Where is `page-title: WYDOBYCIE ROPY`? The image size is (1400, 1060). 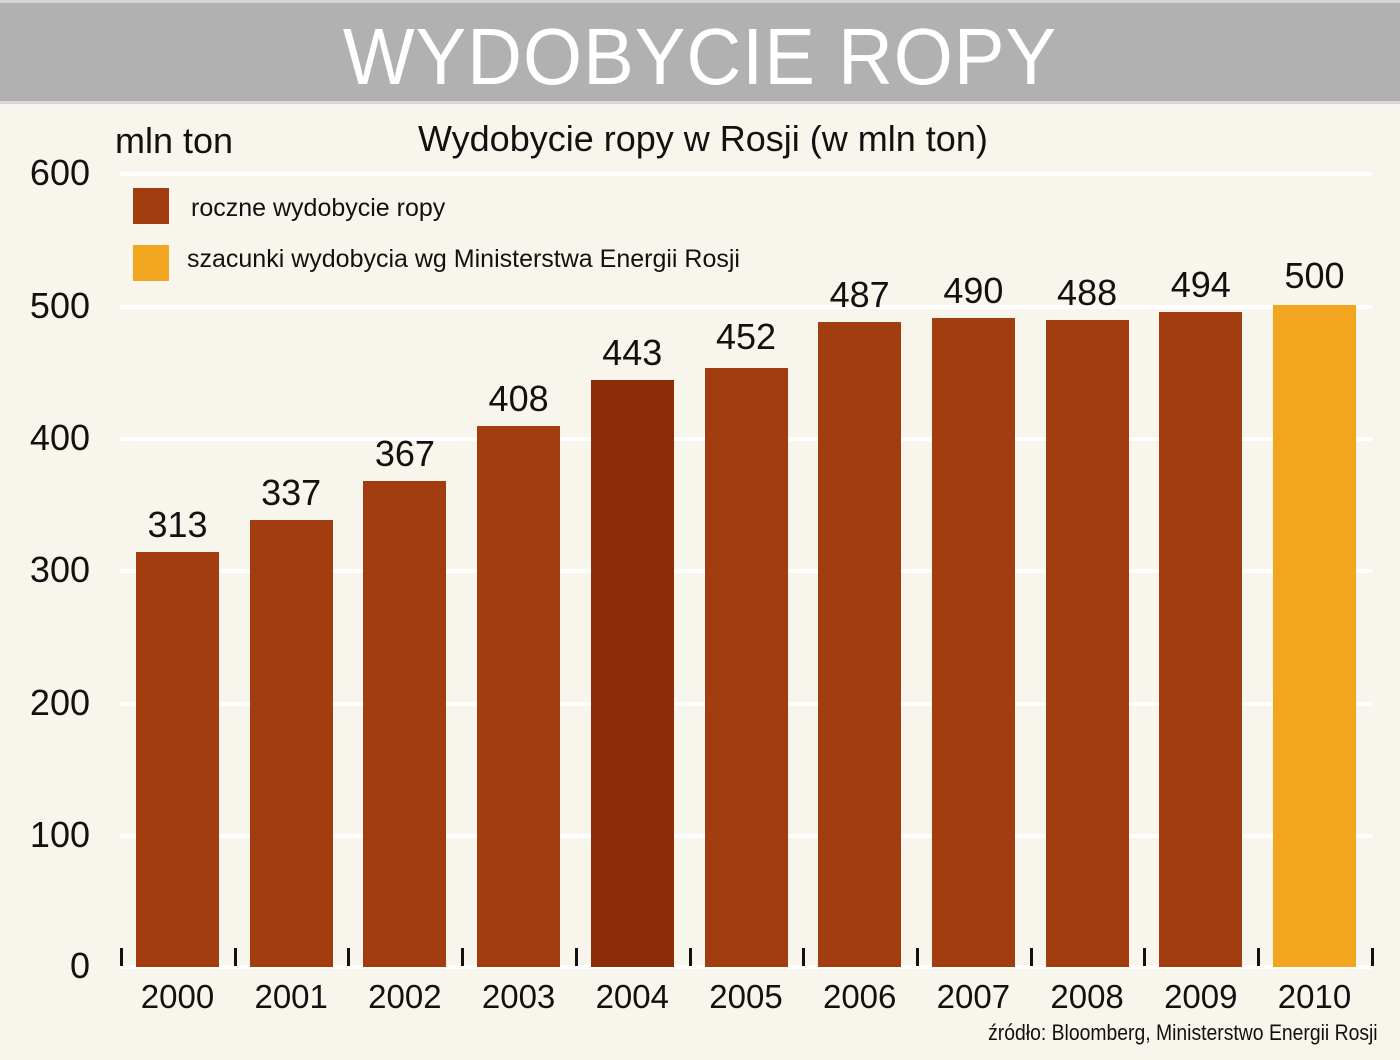 page-title: WYDOBYCIE ROPY is located at coordinates (700, 56).